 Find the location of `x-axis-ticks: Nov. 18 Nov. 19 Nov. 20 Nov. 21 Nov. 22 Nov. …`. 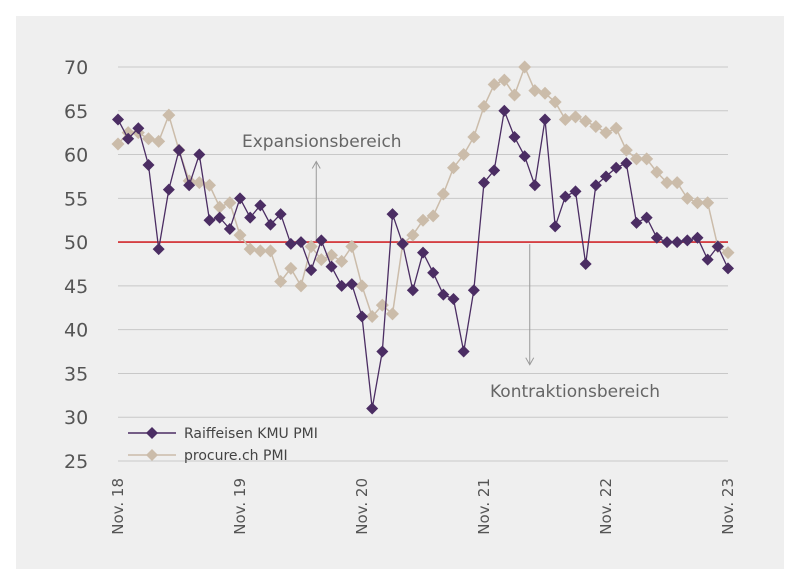

x-axis-ticks: Nov. 18 Nov. 19 Nov. 20 Nov. 21 Nov. 22 Nov. … is located at coordinates (423, 506).